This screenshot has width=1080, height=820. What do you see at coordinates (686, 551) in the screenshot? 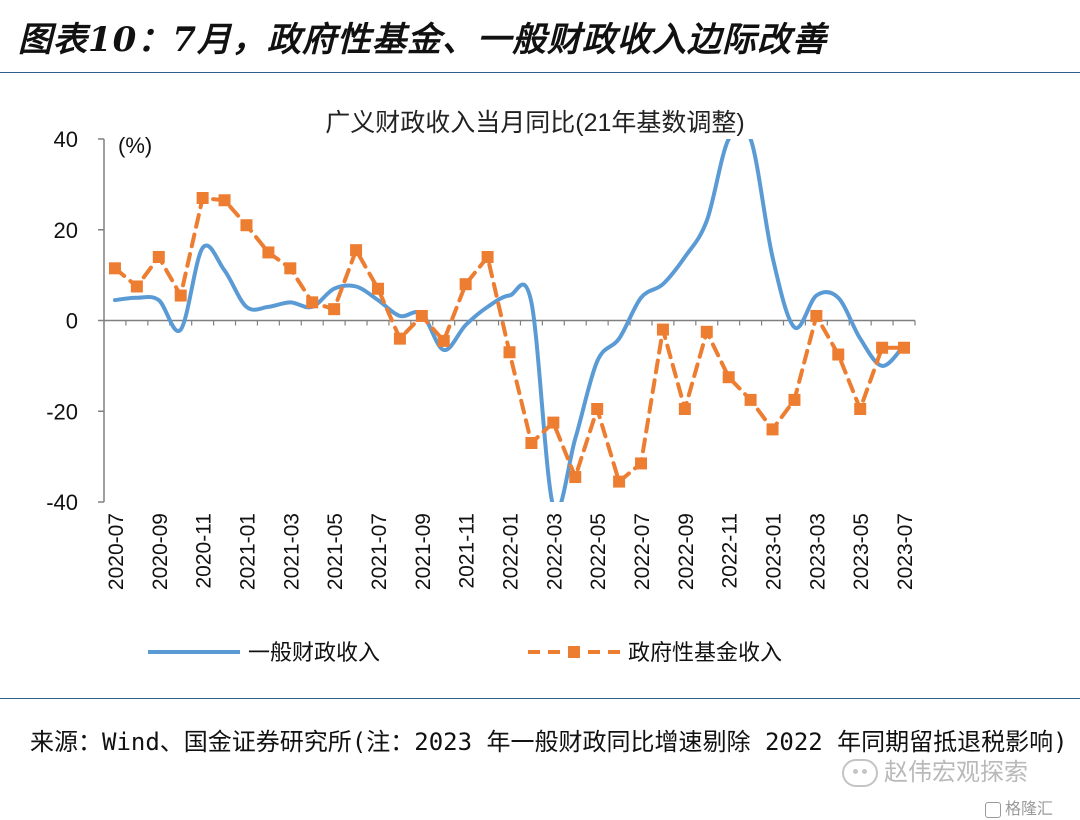
I see `x-tick-label: 2022-09` at bounding box center [686, 551].